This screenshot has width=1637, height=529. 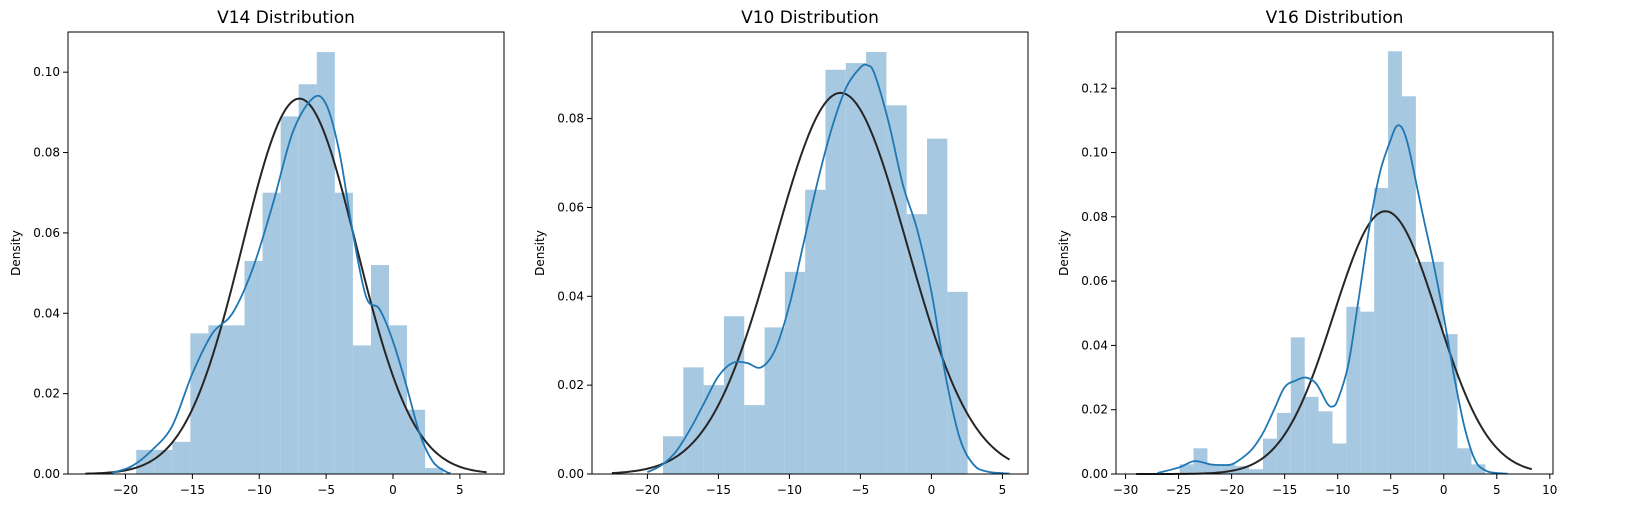 I want to click on x-tick-label: 10, so click(x=1549, y=490).